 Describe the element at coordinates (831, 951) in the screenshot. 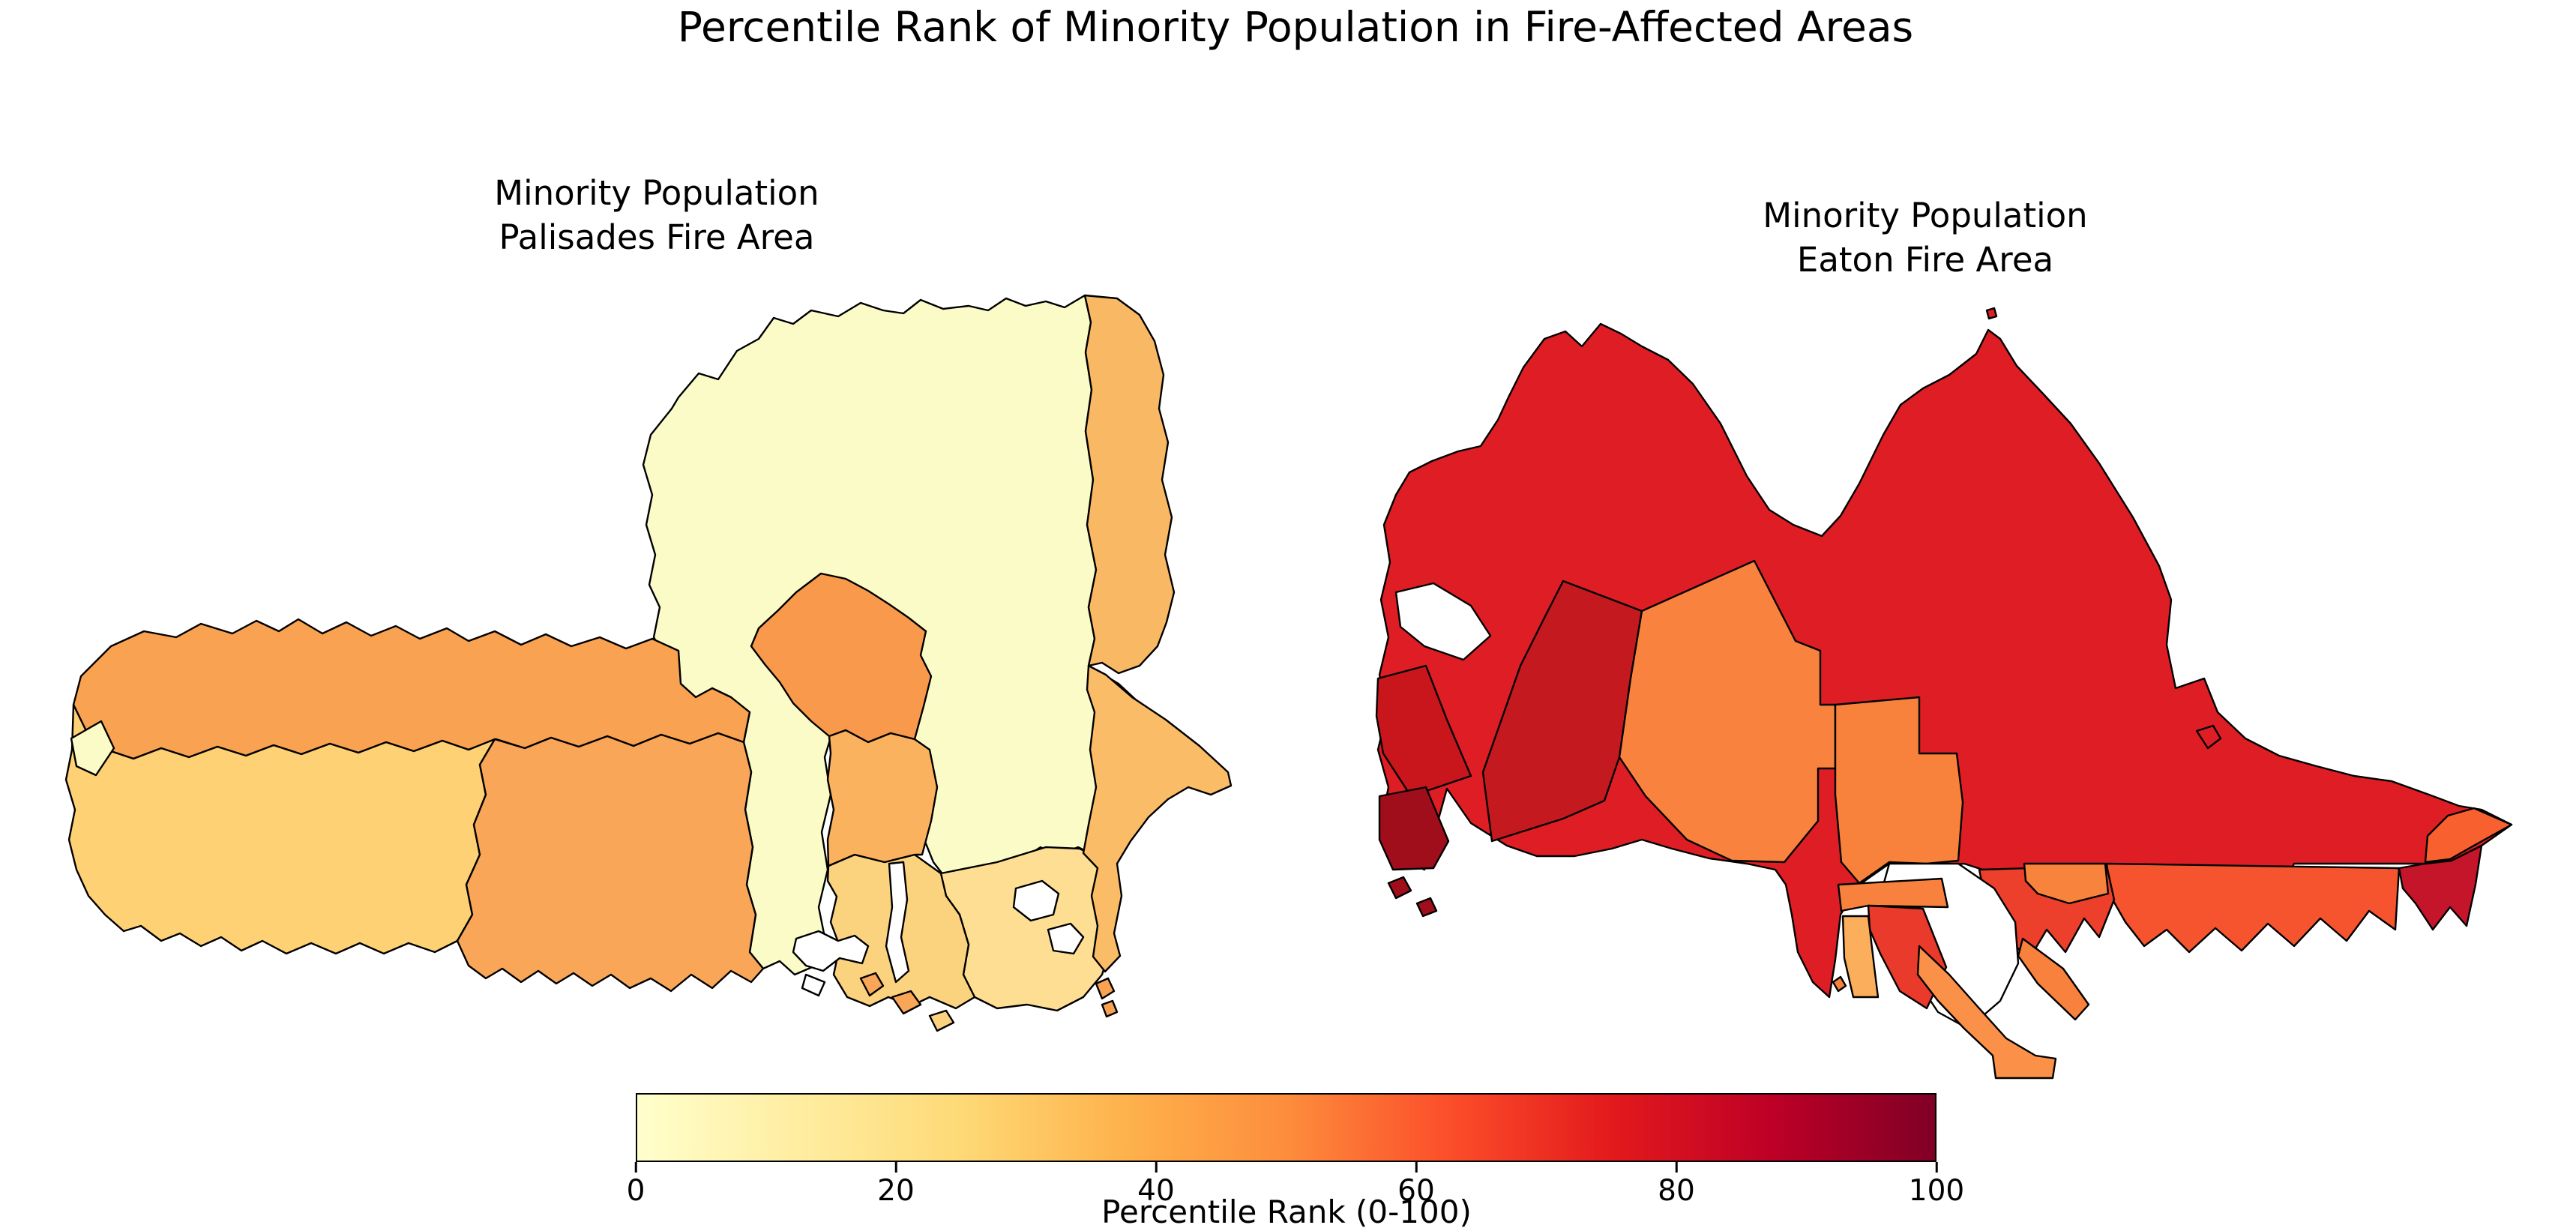

I see `palisades-tract-lagoon` at that location.